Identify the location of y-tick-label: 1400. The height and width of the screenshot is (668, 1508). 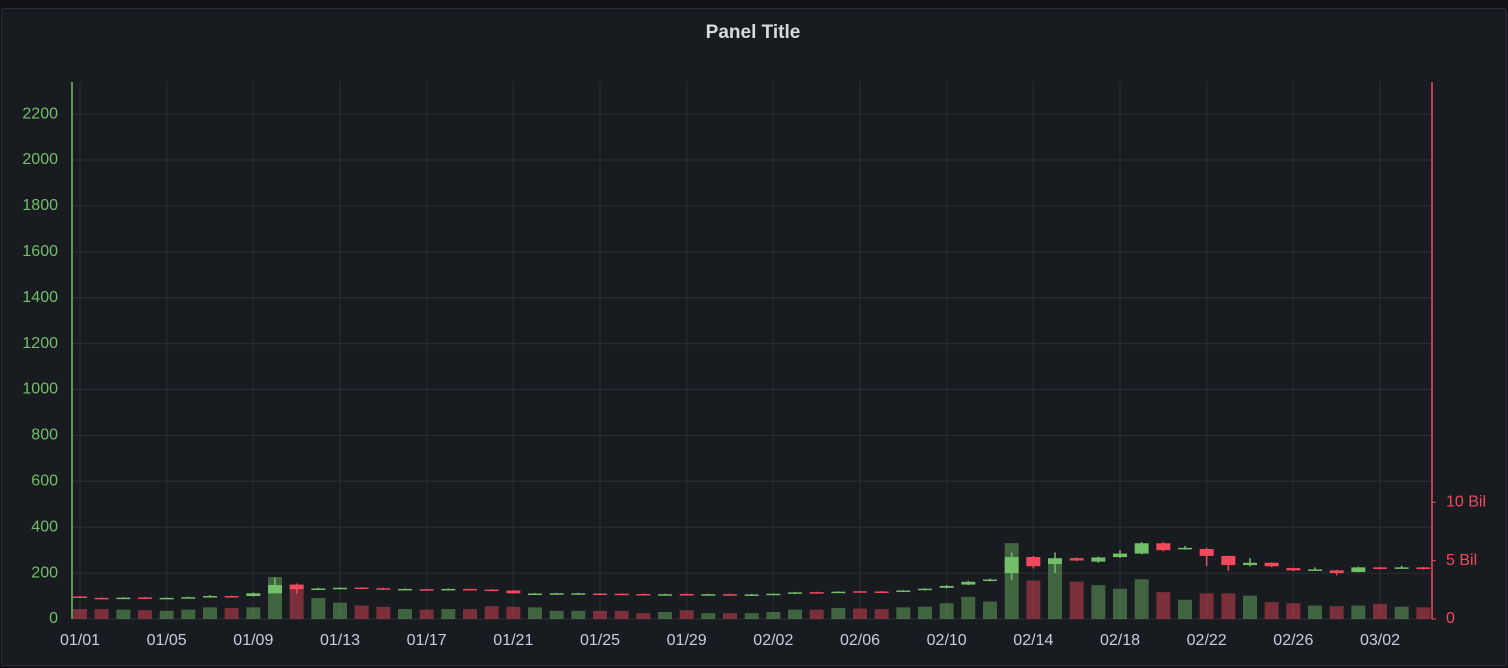
(40, 297).